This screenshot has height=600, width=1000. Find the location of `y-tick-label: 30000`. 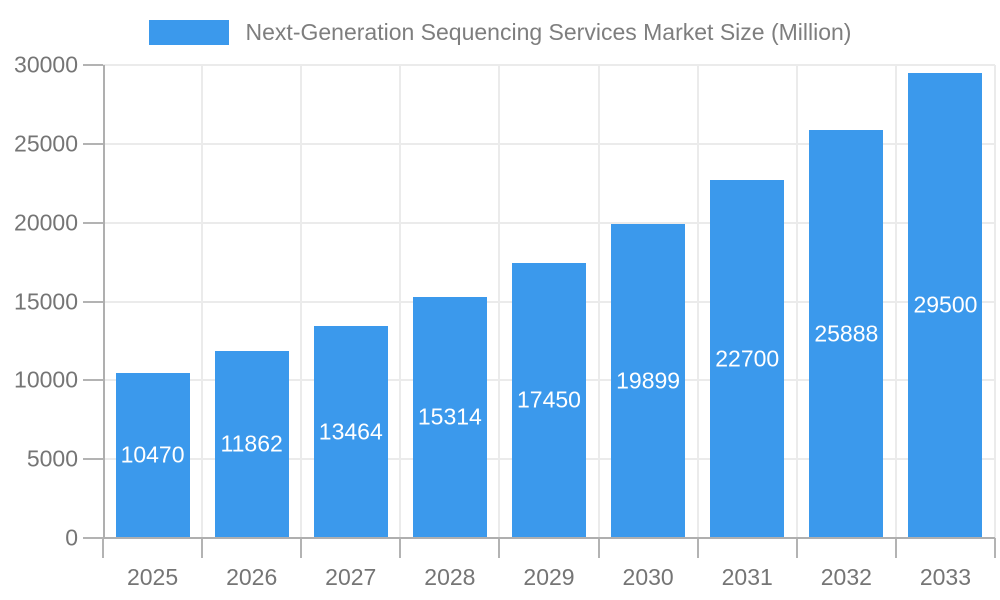

y-tick-label: 30000 is located at coordinates (46, 64).